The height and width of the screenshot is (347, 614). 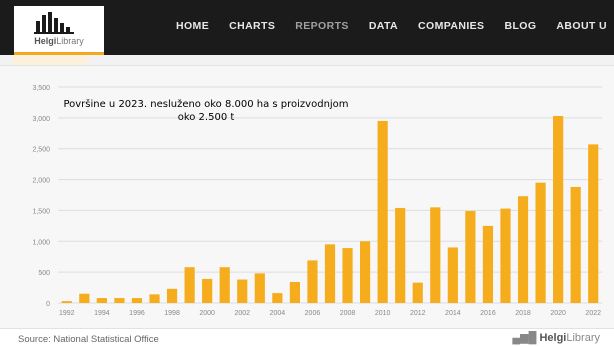 What do you see at coordinates (307, 60) in the screenshot?
I see `sub-header-ribbon` at bounding box center [307, 60].